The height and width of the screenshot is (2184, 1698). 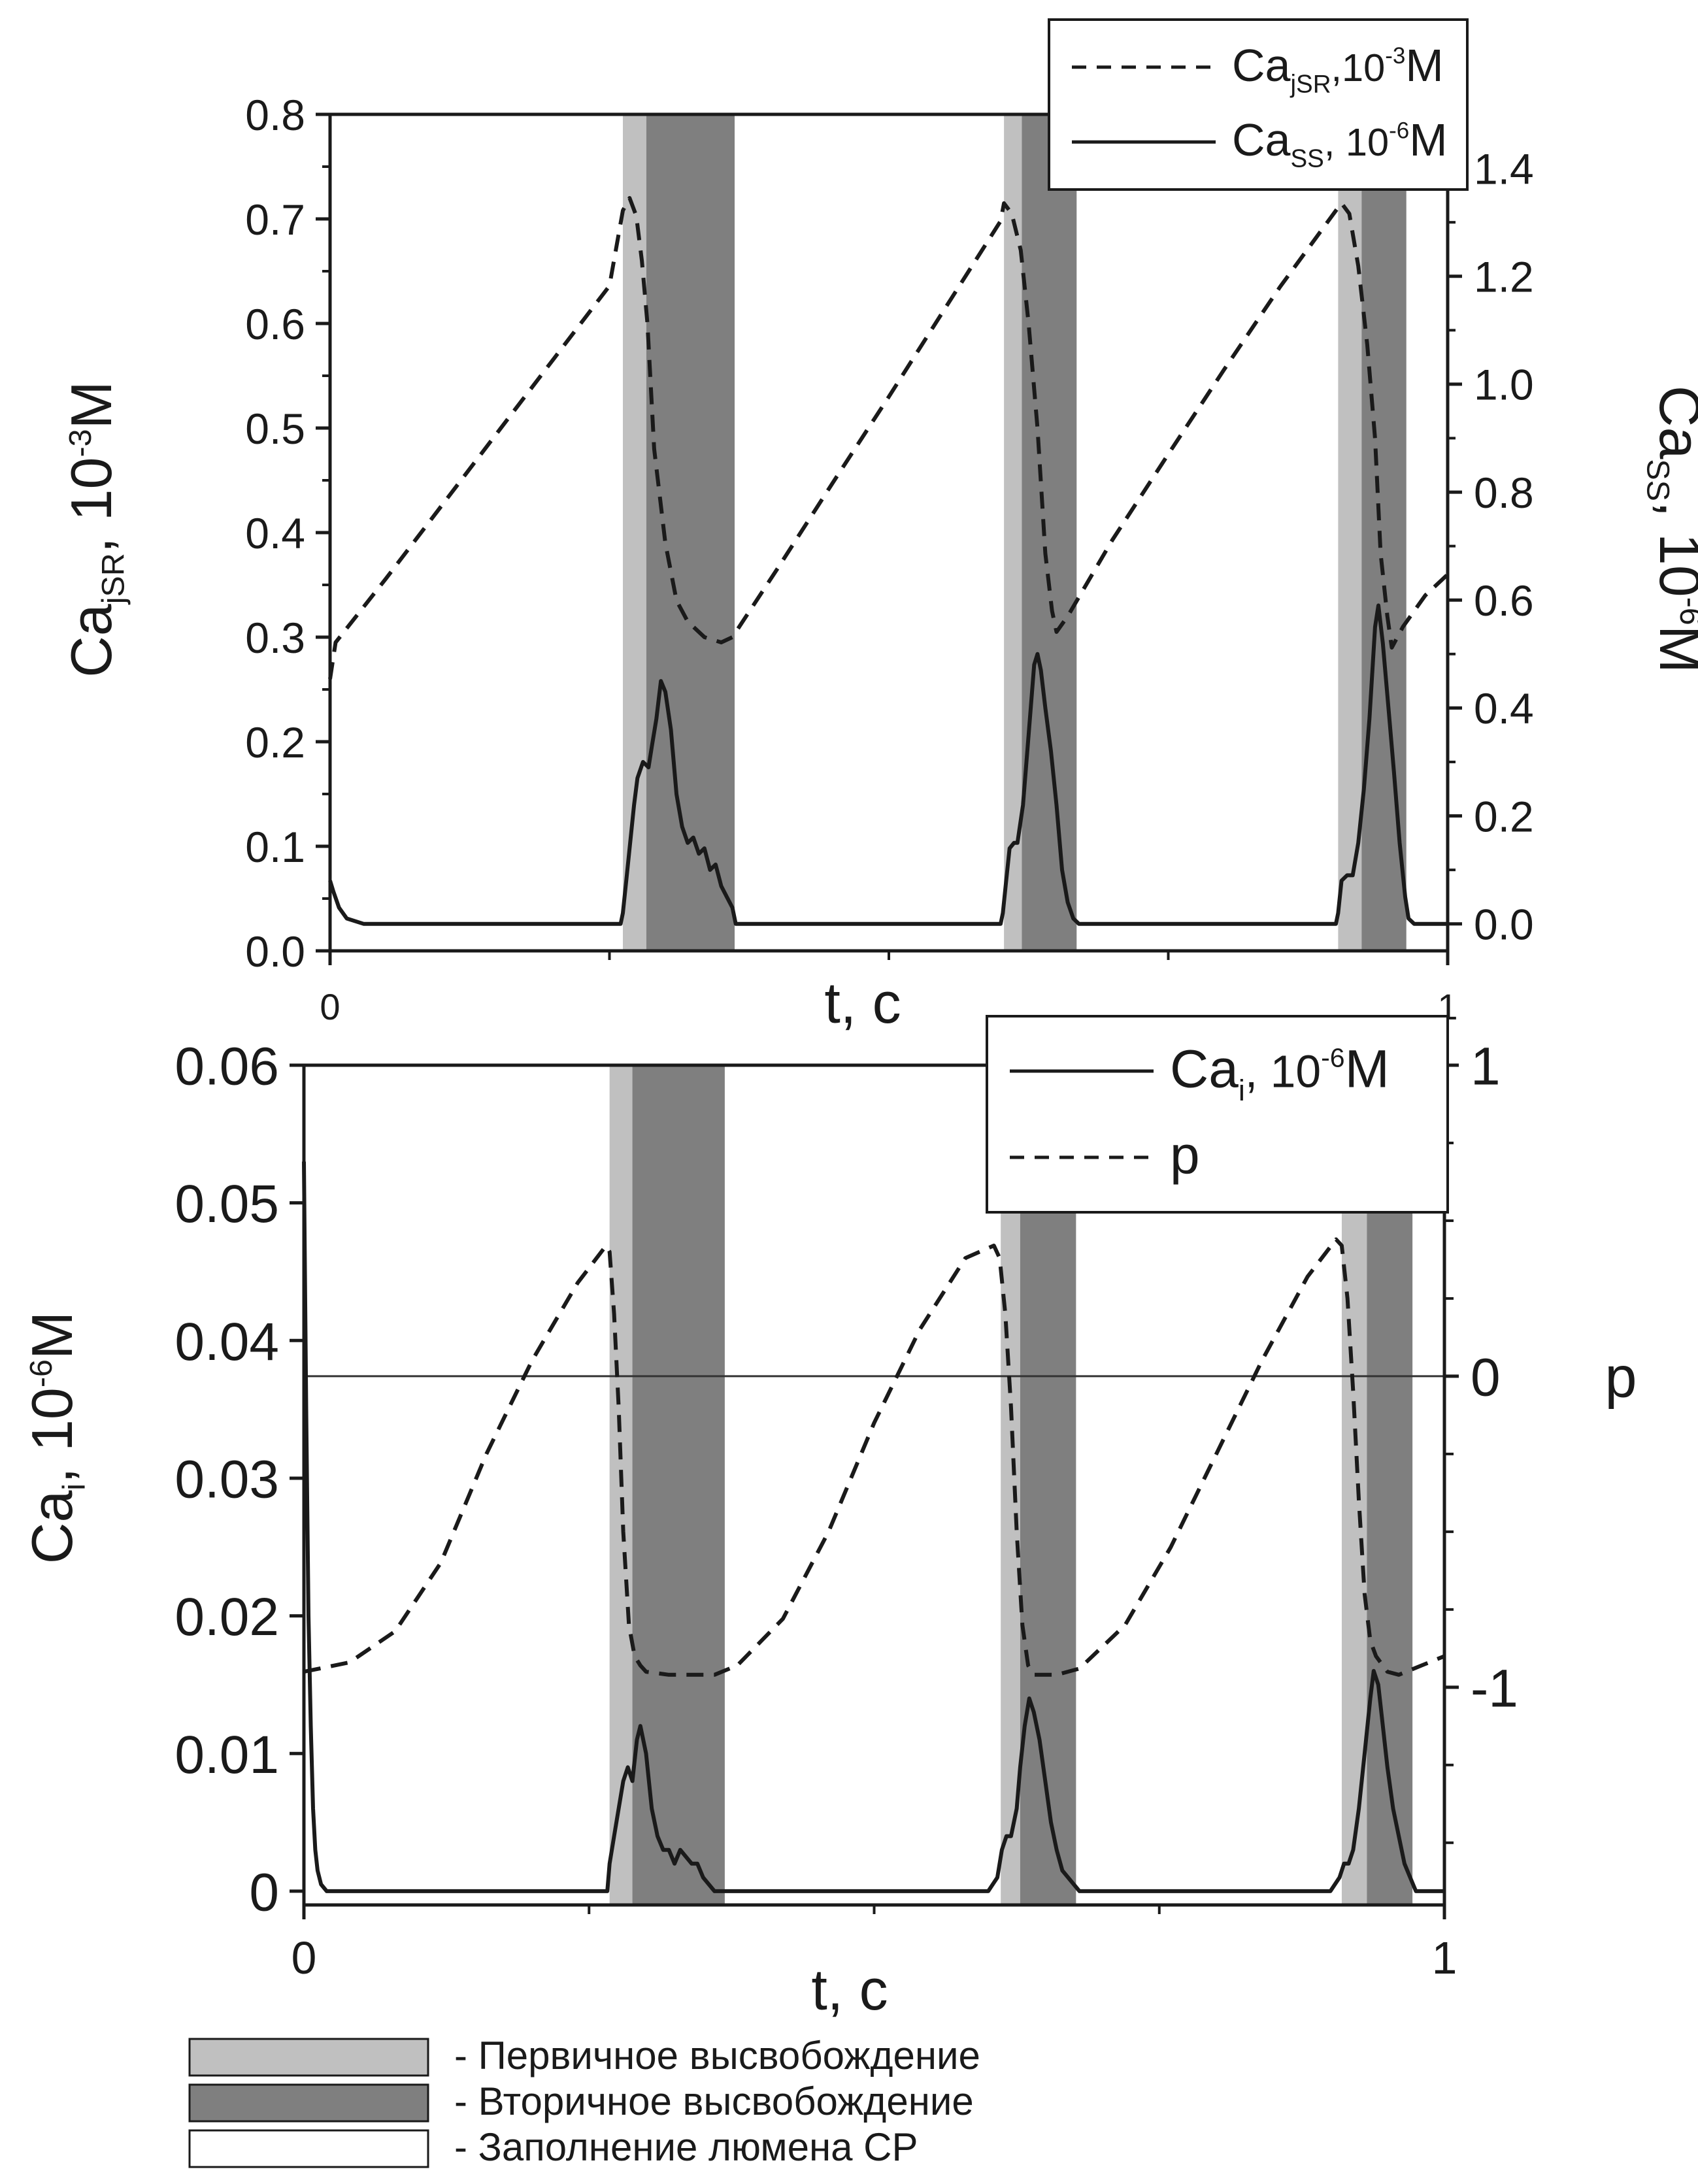 I want to click on y-left-title-exp: -3, so click(x=80, y=443).